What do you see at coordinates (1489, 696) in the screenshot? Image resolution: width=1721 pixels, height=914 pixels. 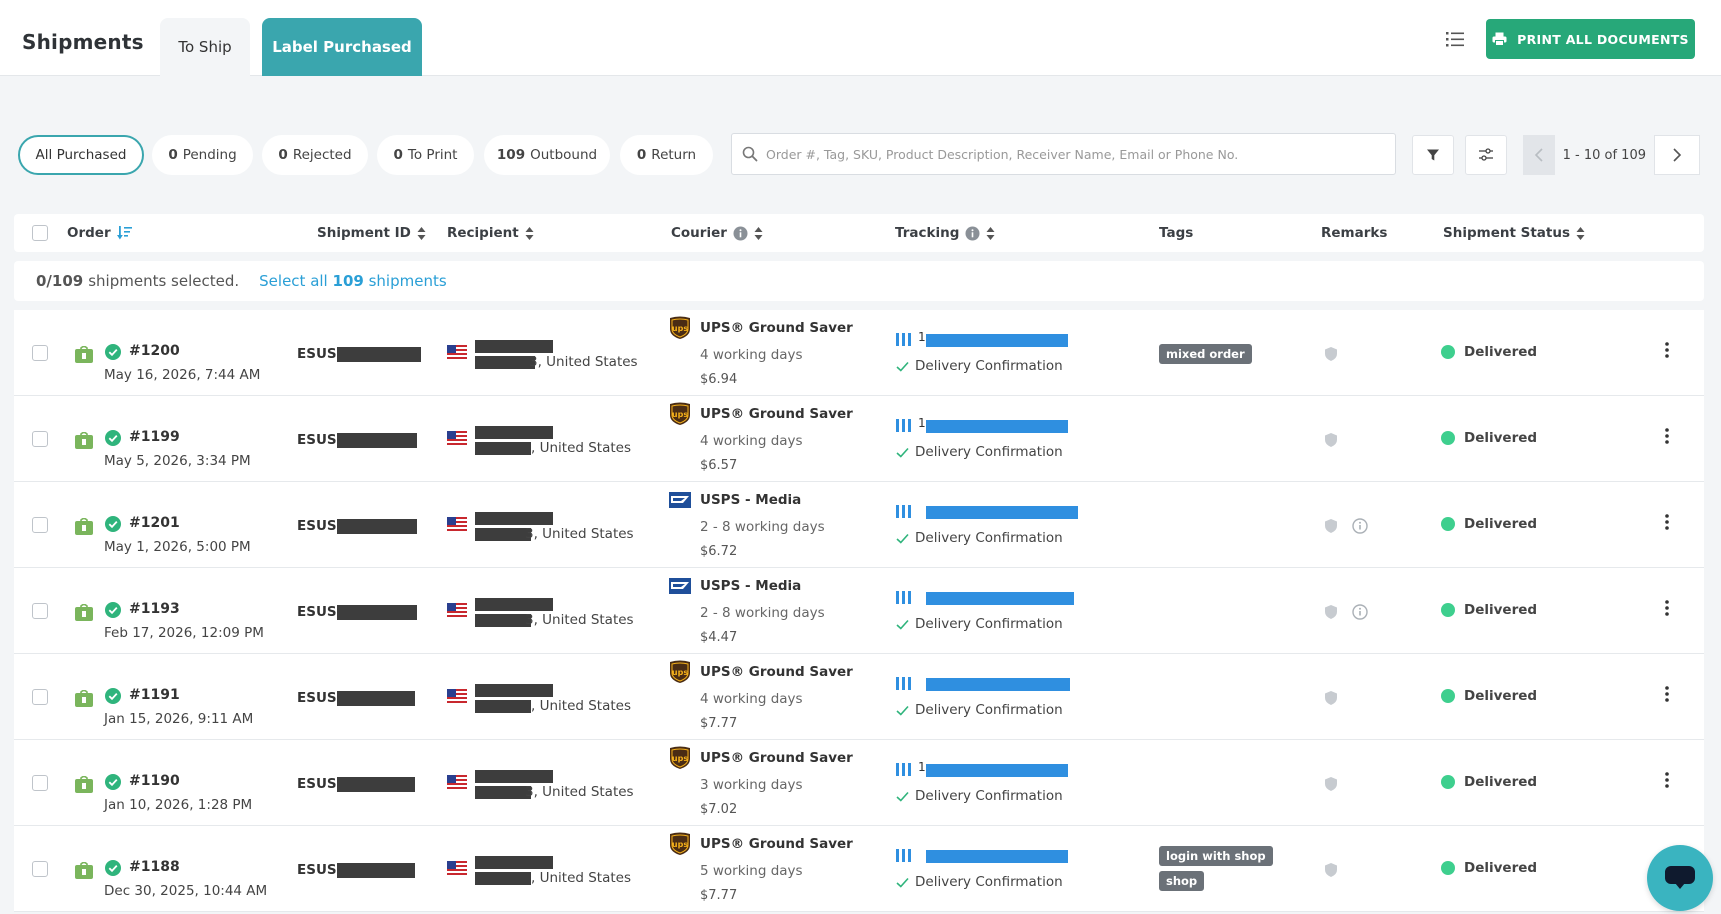 I see `shipment-status: Delivered` at bounding box center [1489, 696].